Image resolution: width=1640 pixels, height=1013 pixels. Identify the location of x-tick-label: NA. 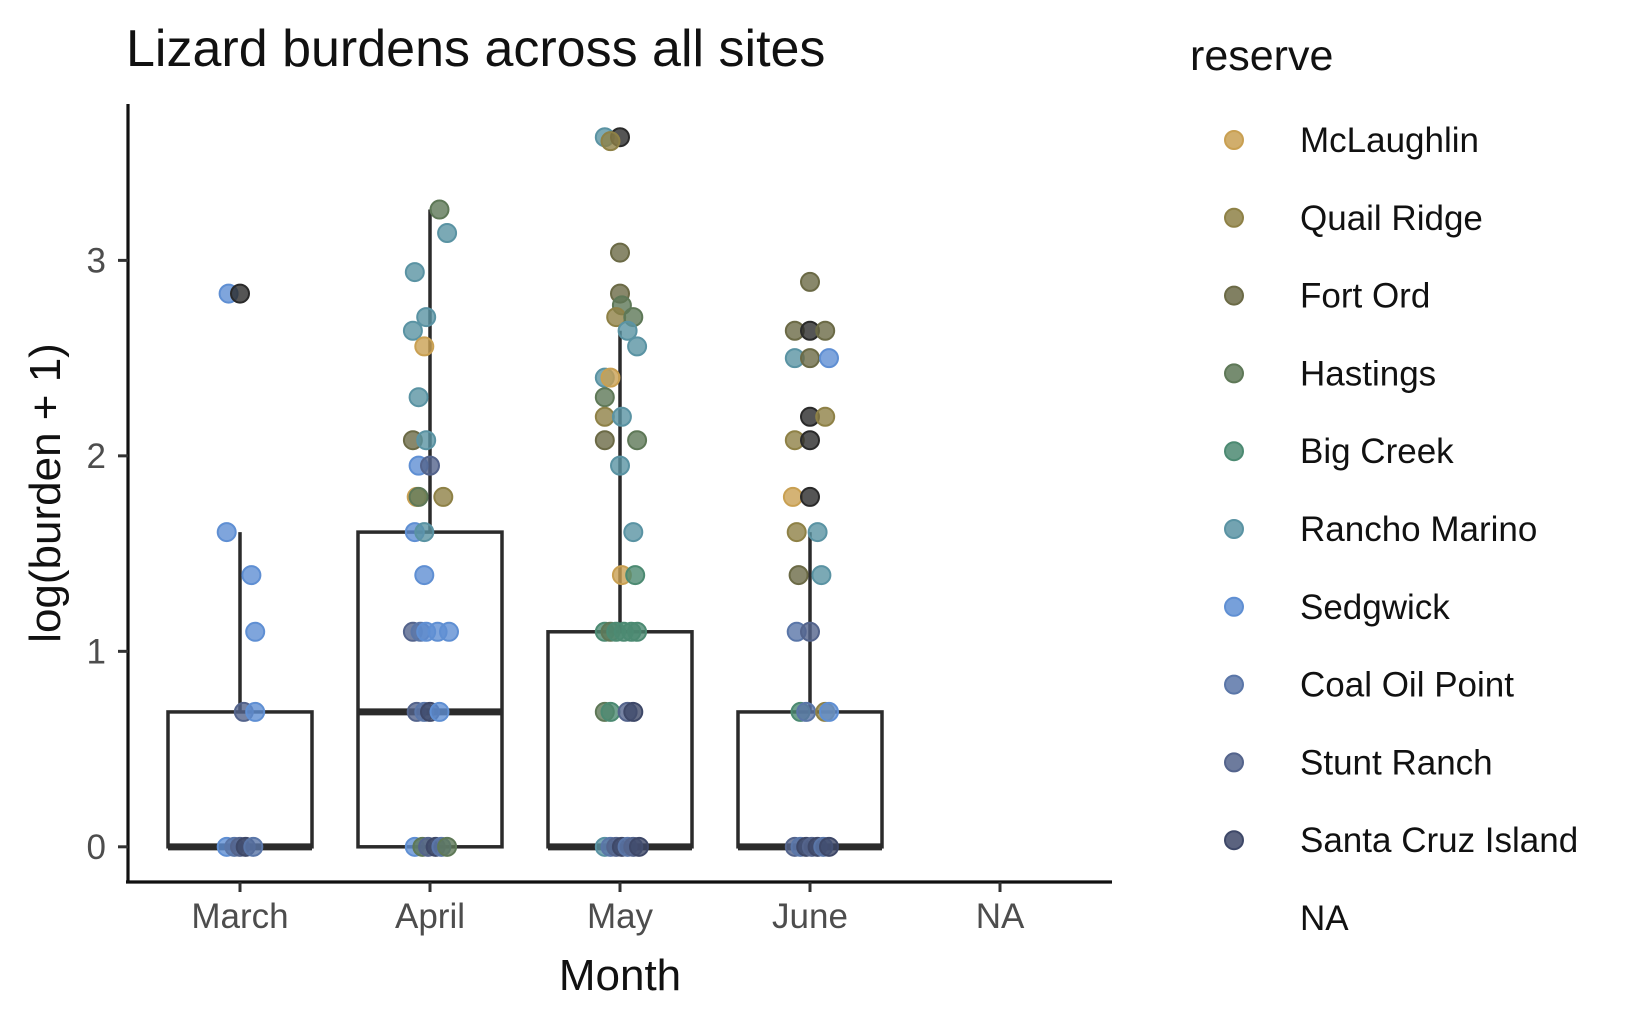
(1000, 916).